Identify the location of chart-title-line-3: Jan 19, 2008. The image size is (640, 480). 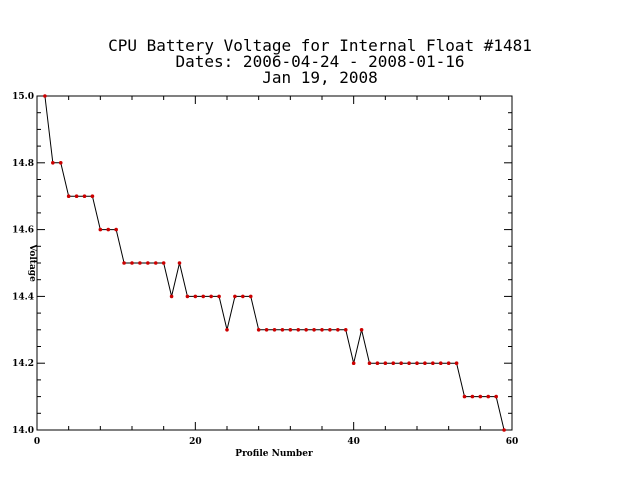
(320, 77).